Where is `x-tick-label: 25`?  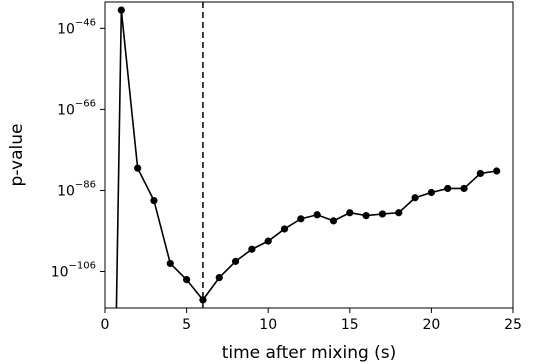 x-tick-label: 25 is located at coordinates (513, 325).